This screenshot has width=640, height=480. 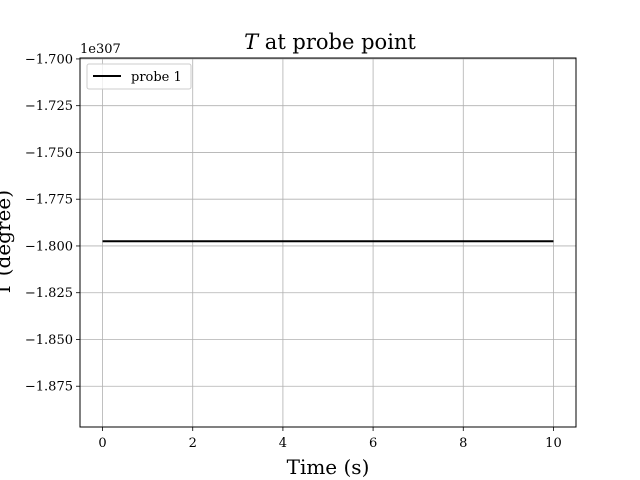 What do you see at coordinates (49, 106) in the screenshot?
I see `y-tick-label: −1.725` at bounding box center [49, 106].